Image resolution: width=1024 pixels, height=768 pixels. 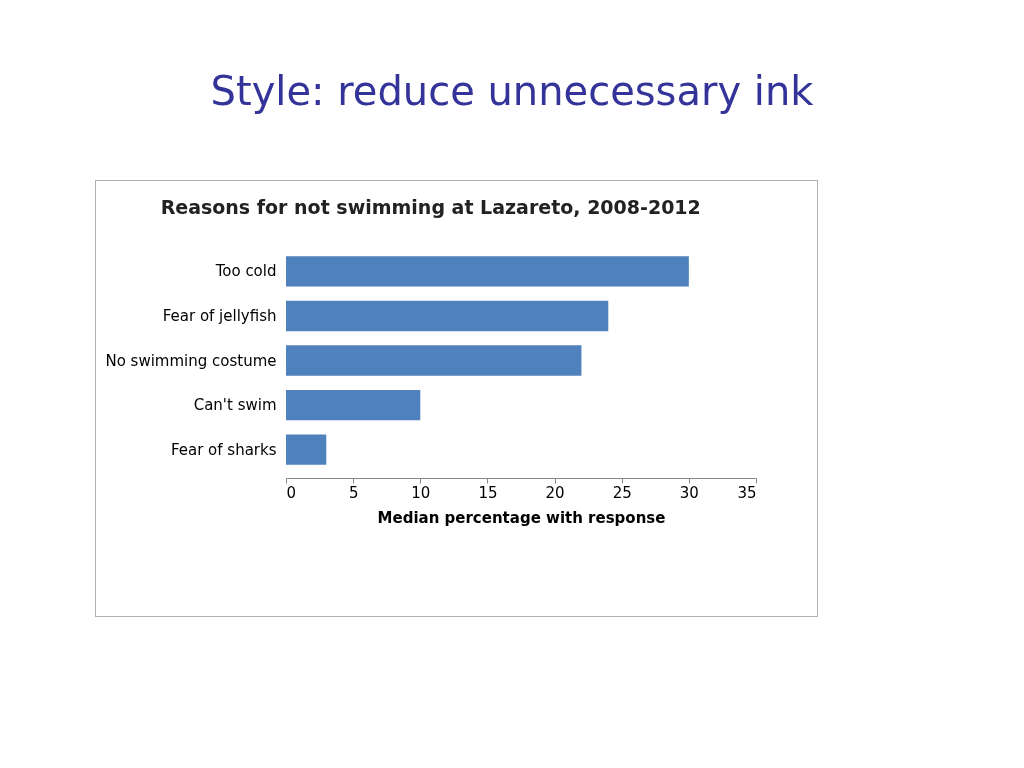 What do you see at coordinates (555, 492) in the screenshot?
I see `x-tick-label: 20` at bounding box center [555, 492].